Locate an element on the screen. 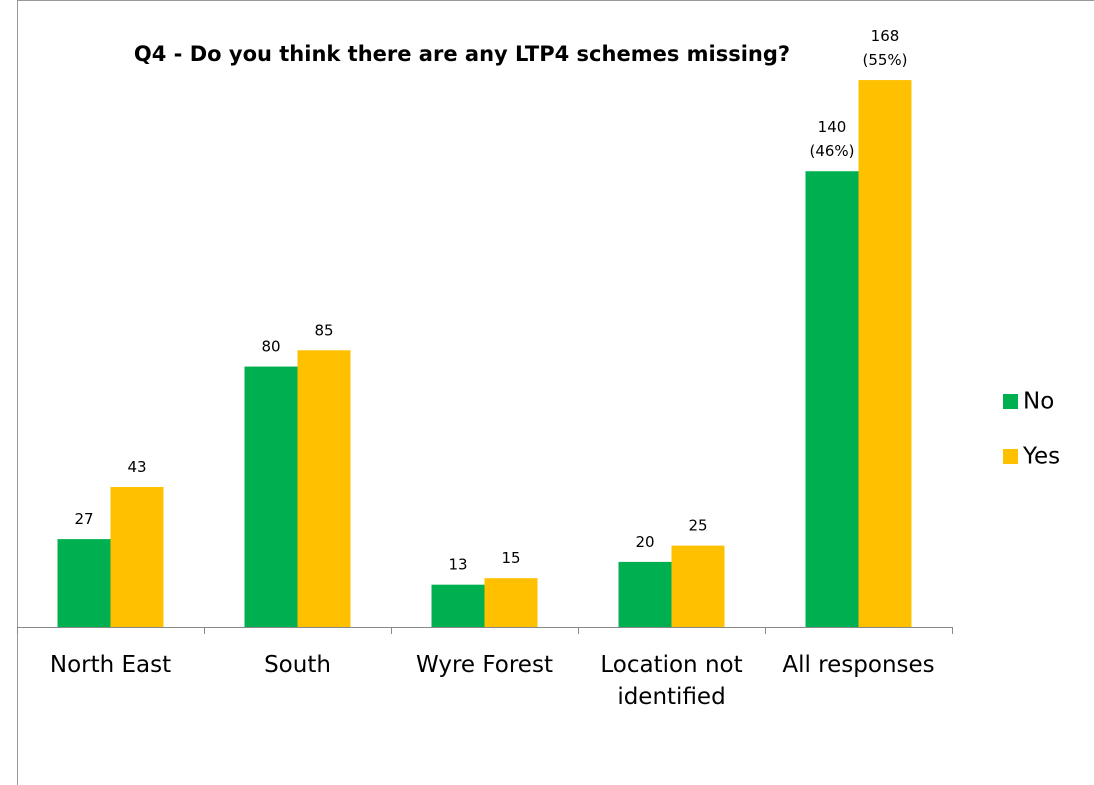 The image size is (1094, 785). data-label: 85 is located at coordinates (323, 330).